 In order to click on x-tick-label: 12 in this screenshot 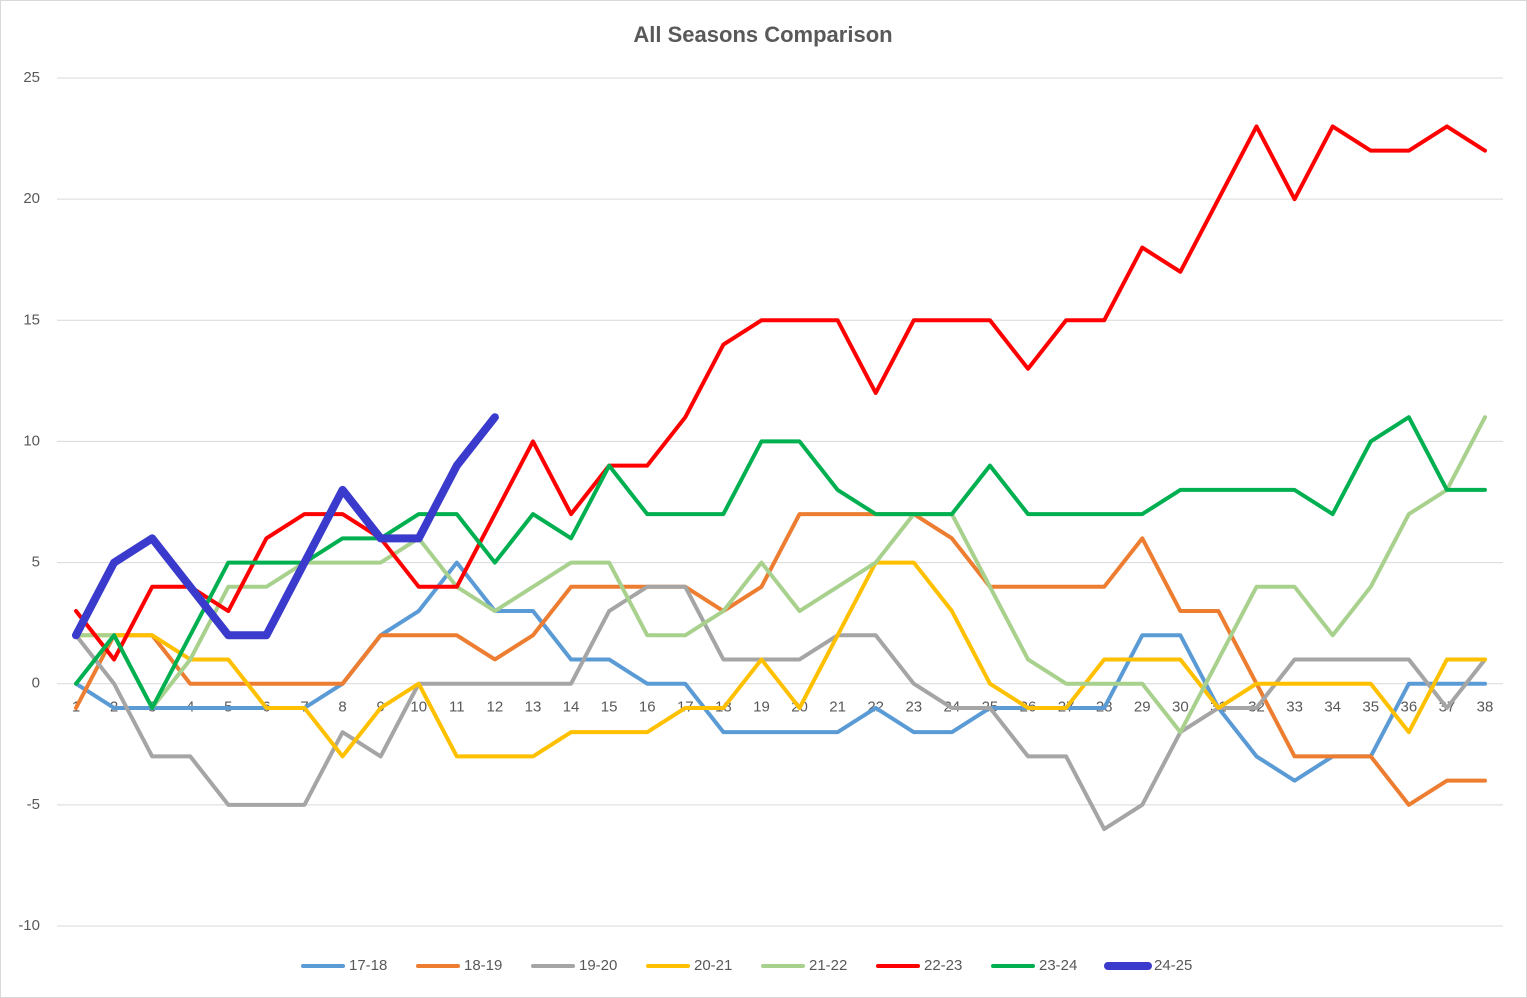, I will do `click(495, 707)`.